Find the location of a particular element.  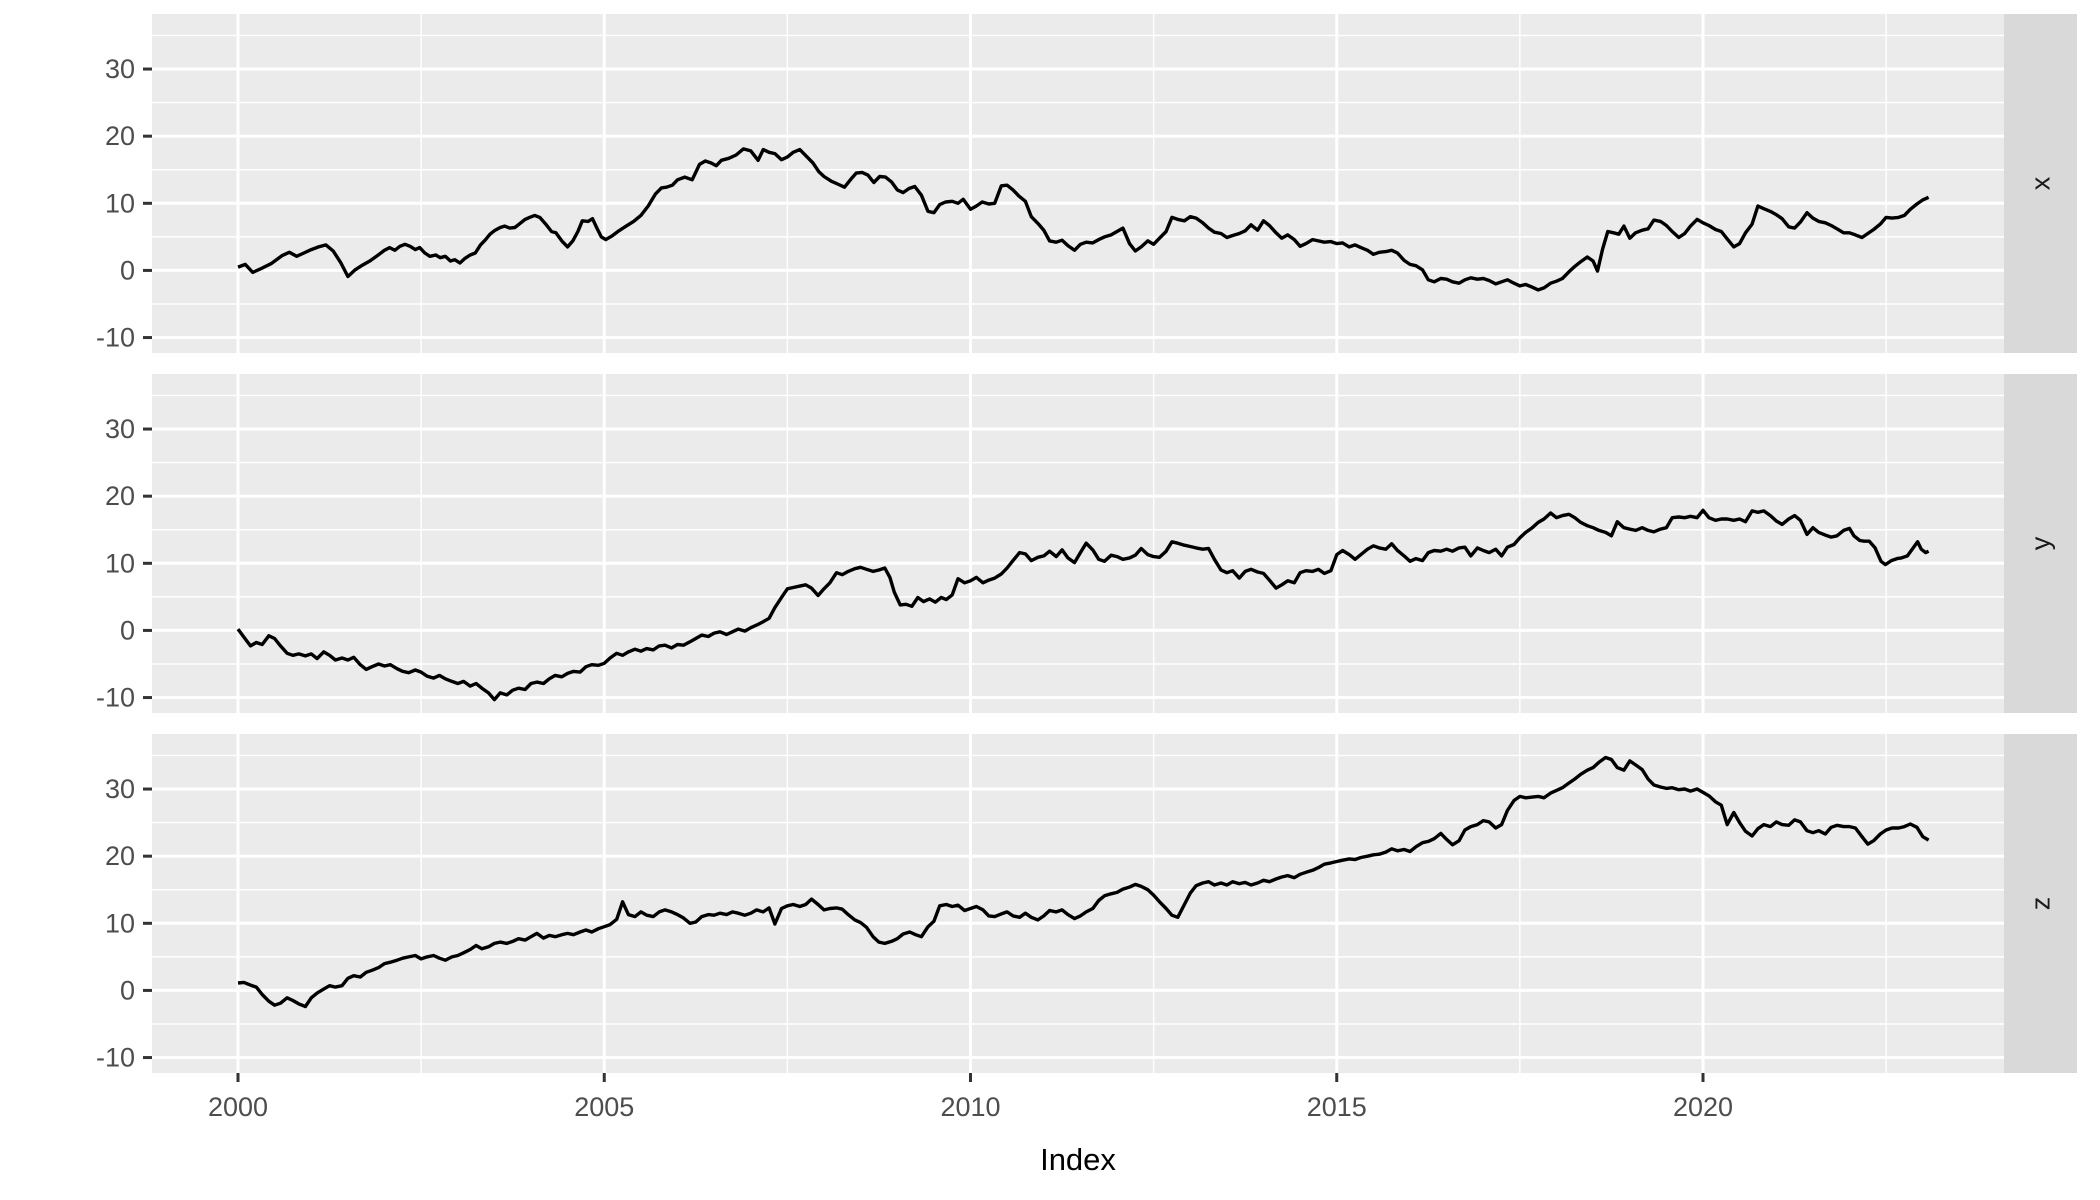

x-tick-label: 2020 is located at coordinates (1703, 1107).